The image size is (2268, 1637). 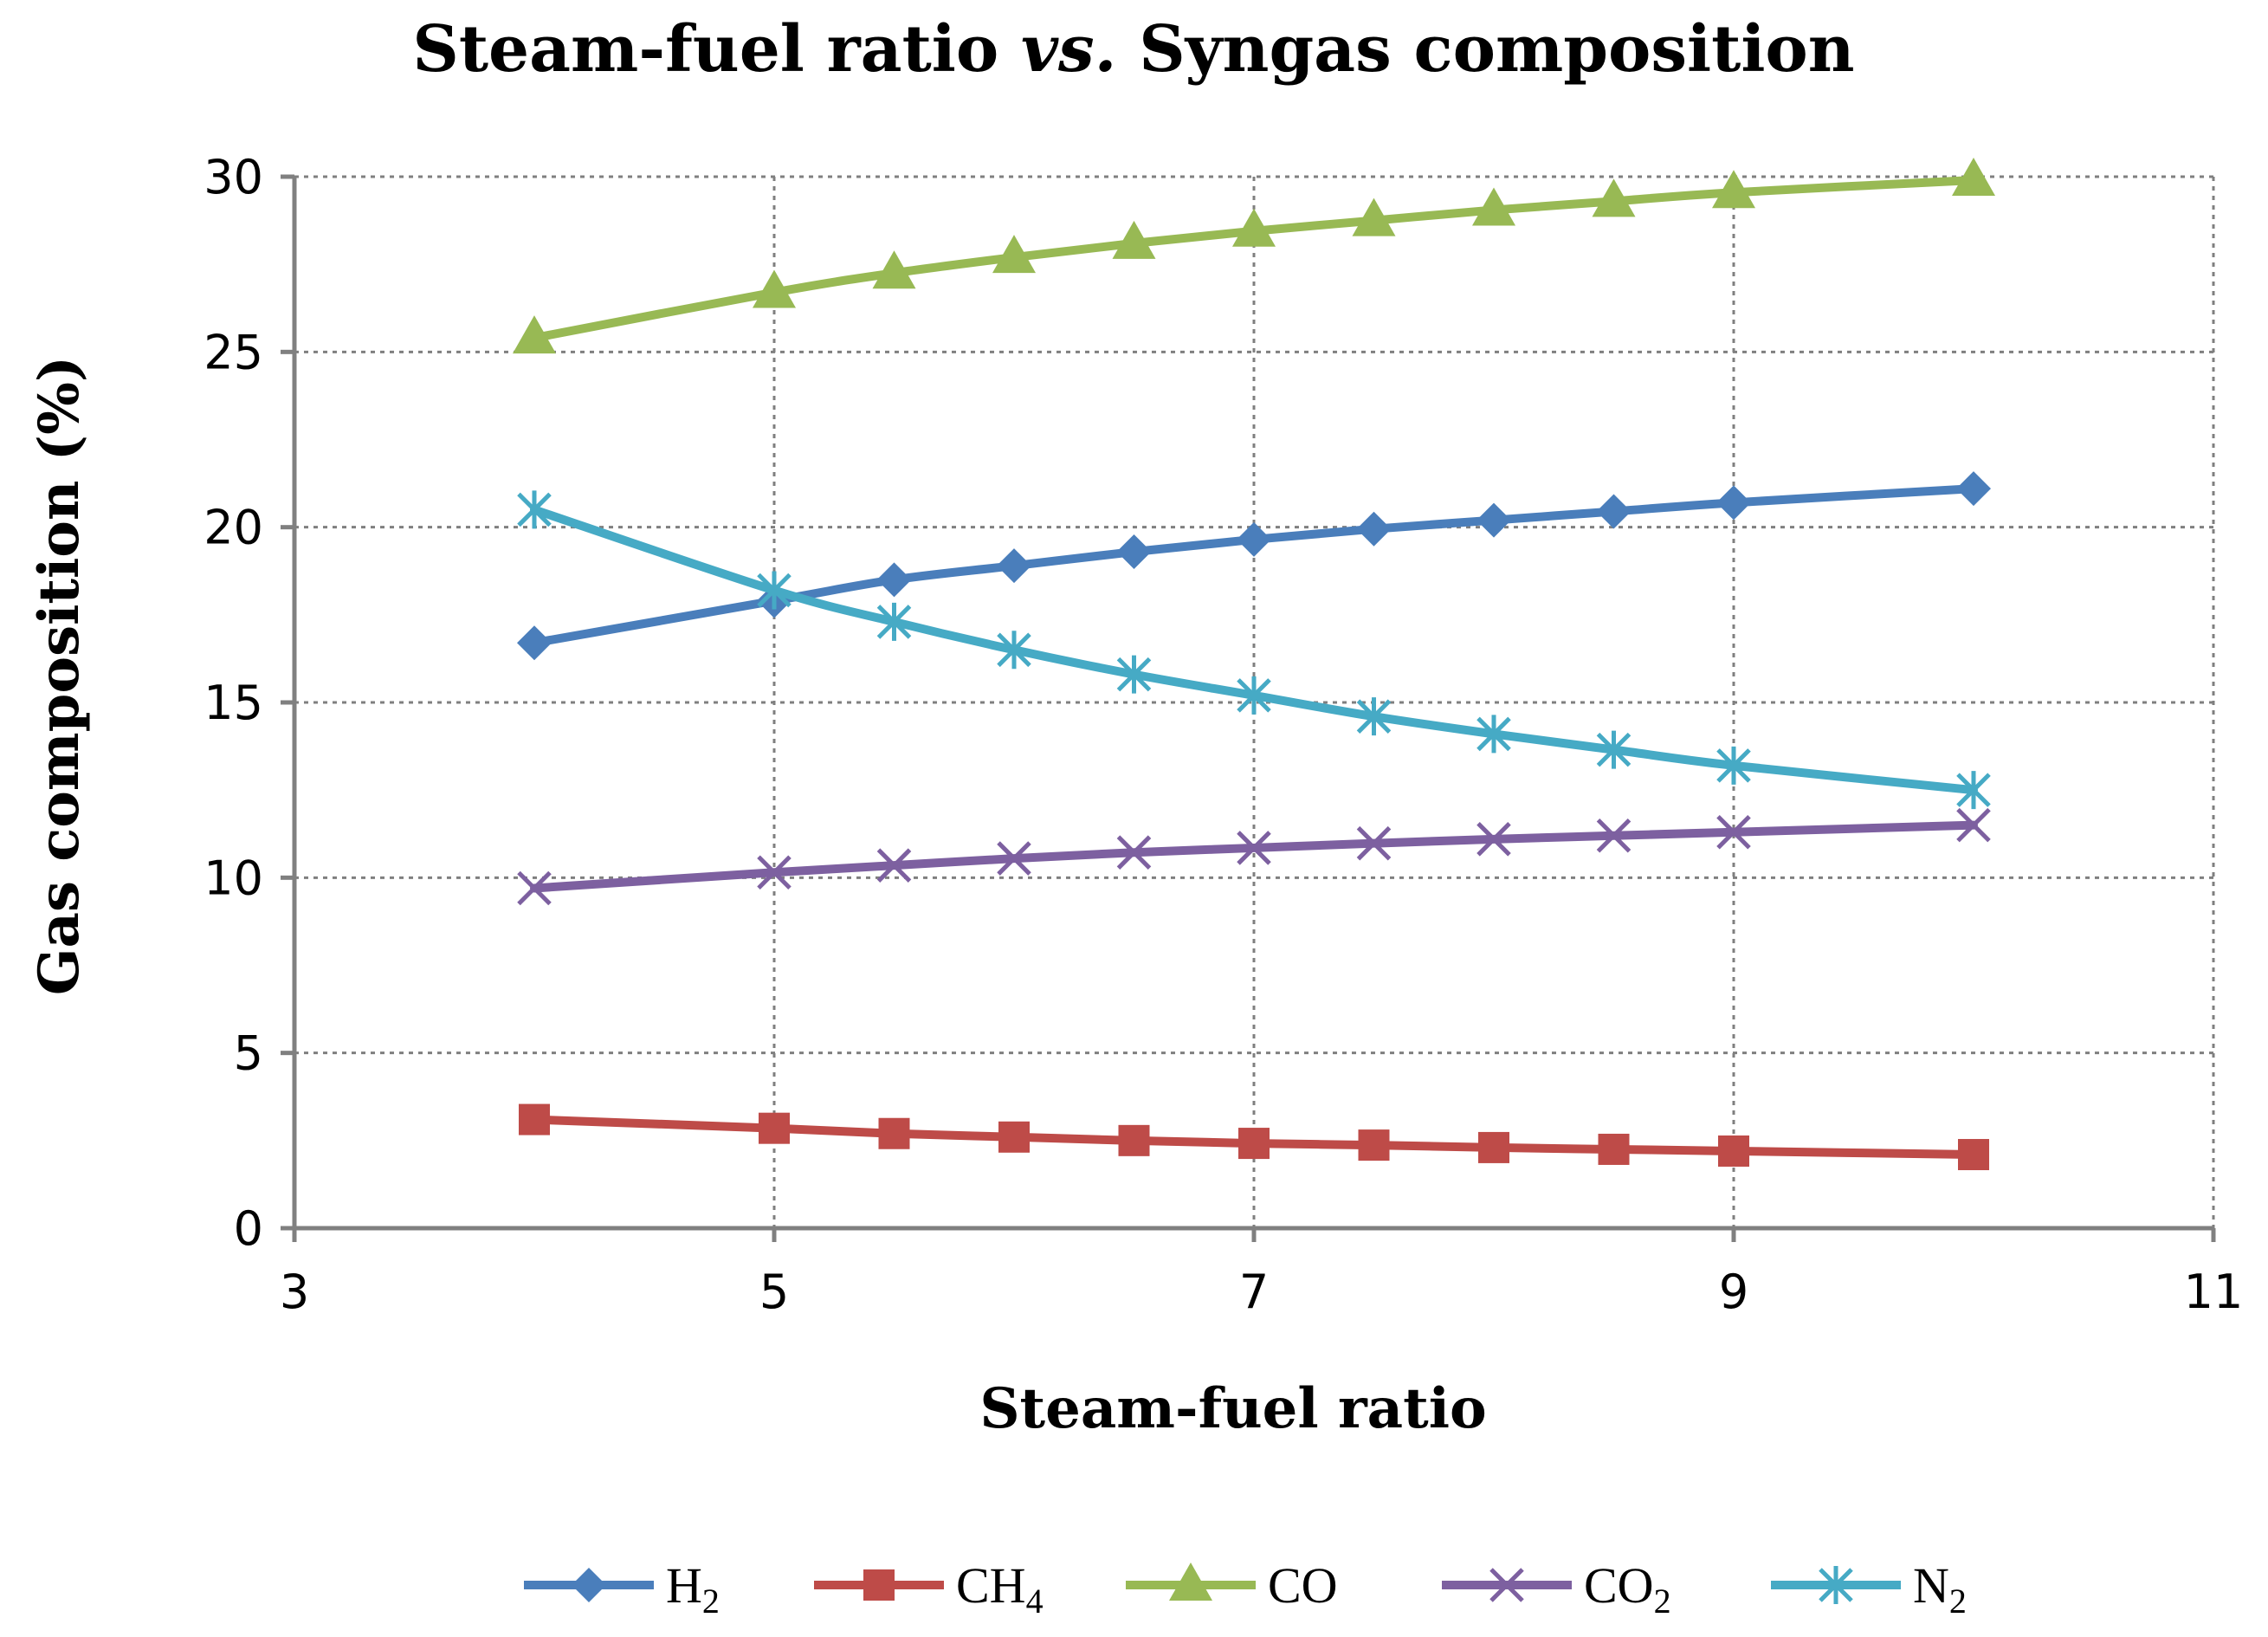 I want to click on chart-title: Steam-fuel ratio vs. Syngas composition, so click(x=1133, y=49).